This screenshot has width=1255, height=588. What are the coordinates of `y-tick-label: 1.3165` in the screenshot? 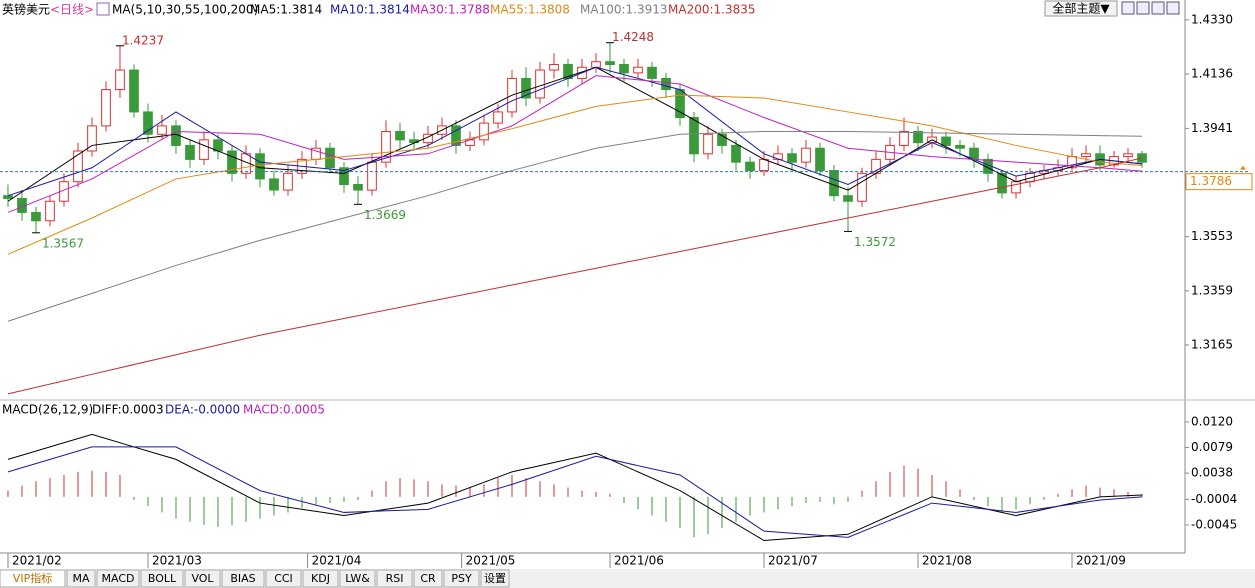 It's located at (1212, 345).